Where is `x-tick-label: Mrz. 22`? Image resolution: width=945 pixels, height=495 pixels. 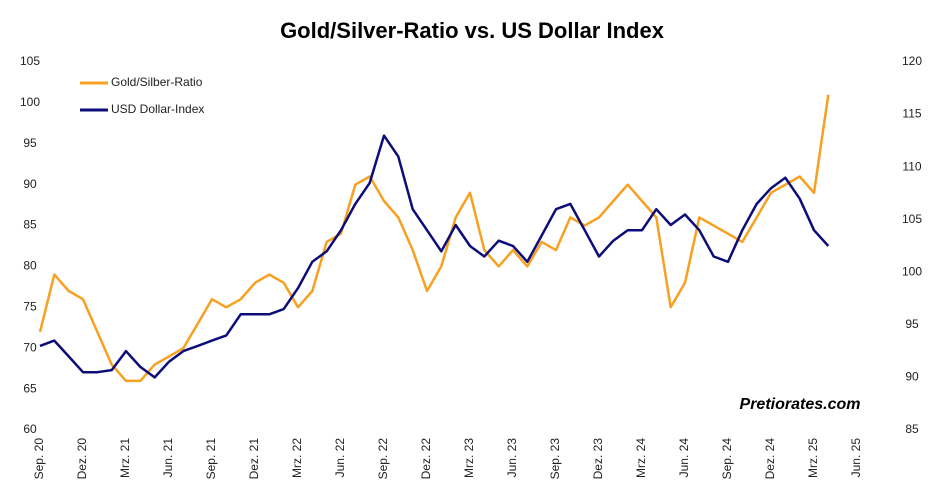
x-tick-label: Mrz. 22 is located at coordinates (297, 458).